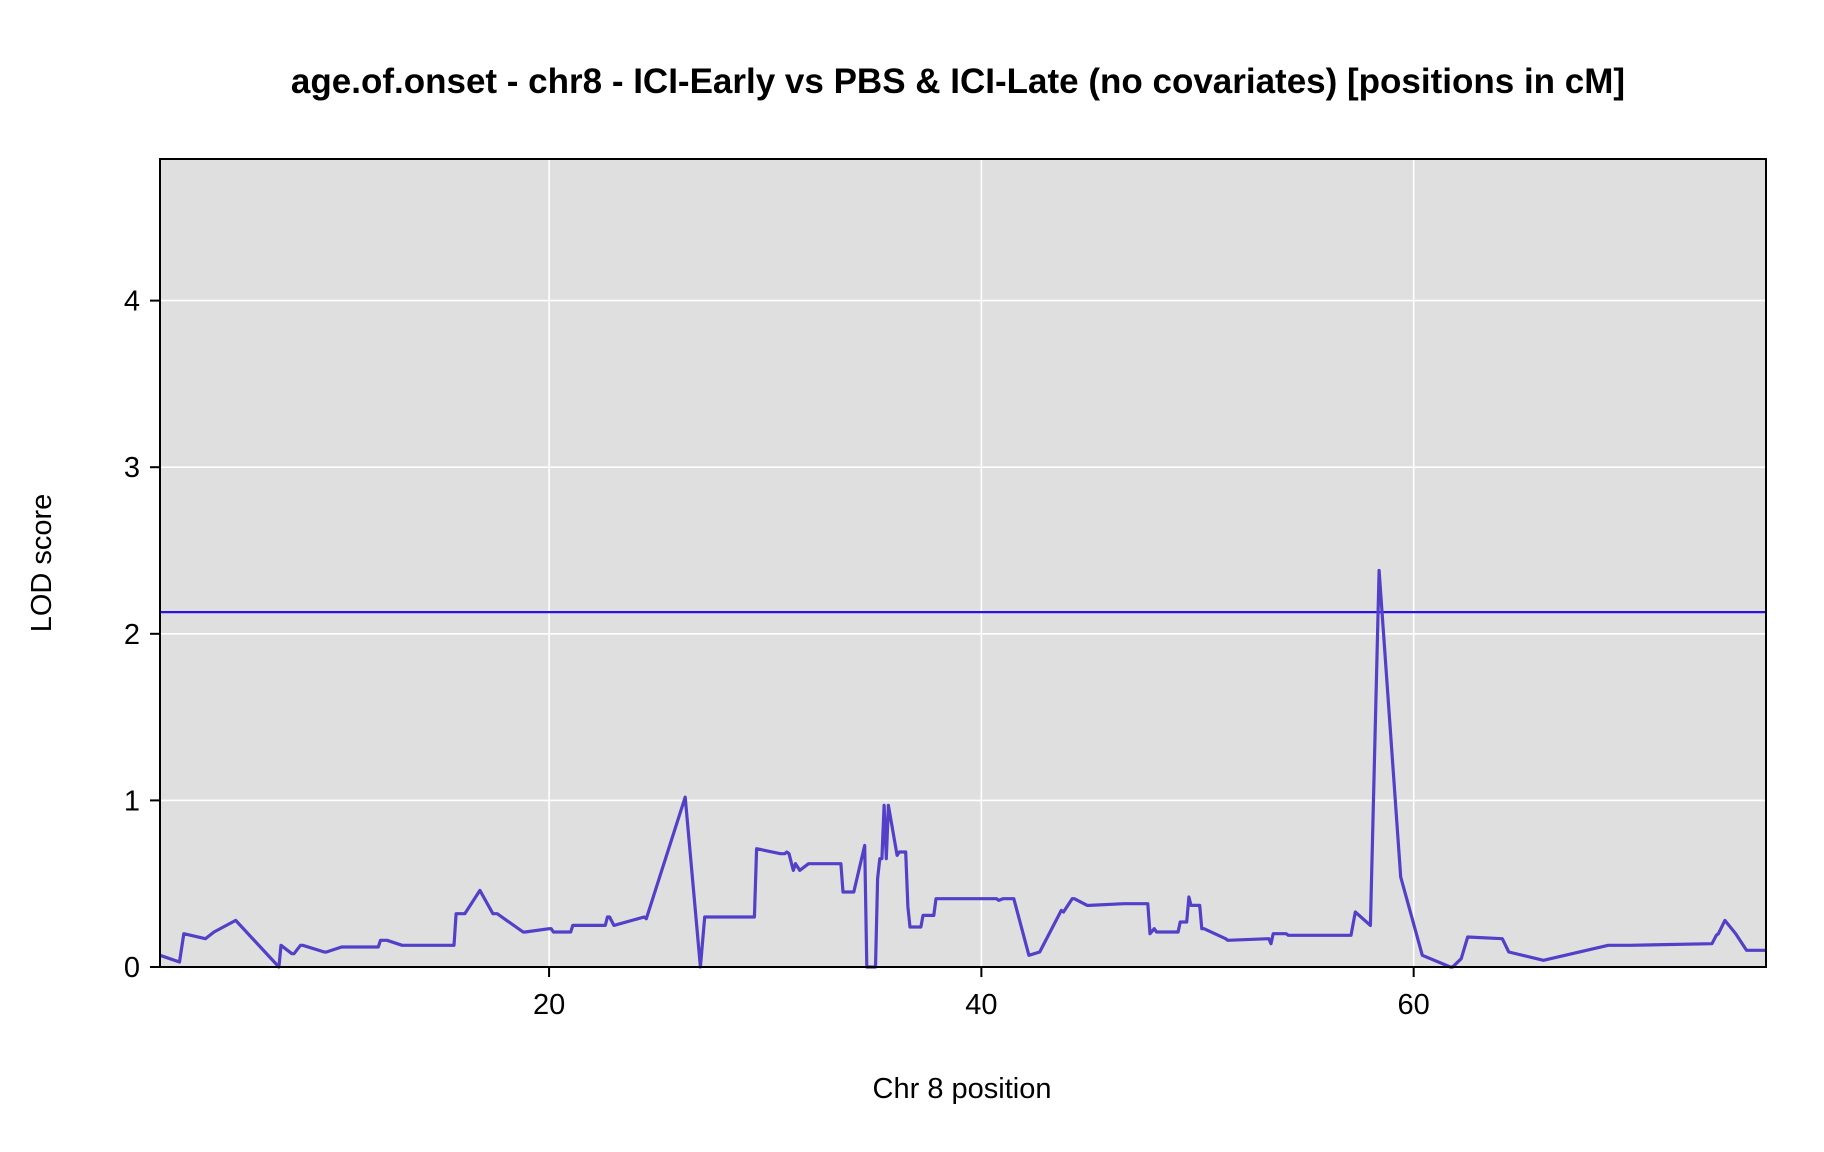 The image size is (1824, 1152). Describe the element at coordinates (132, 302) in the screenshot. I see `y-tick-label: 4` at that location.